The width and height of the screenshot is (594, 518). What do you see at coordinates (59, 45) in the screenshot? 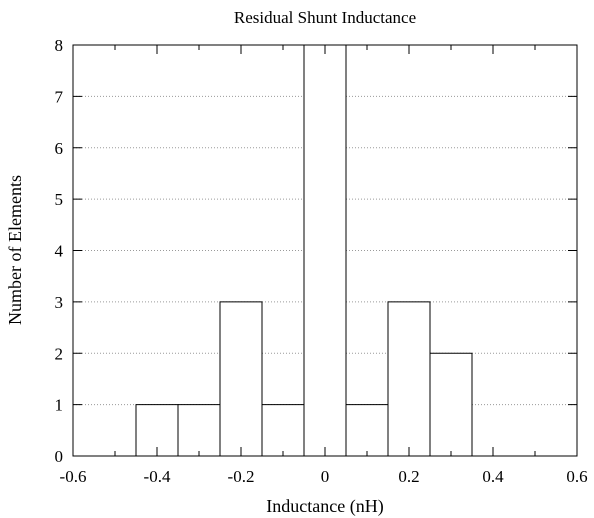
I see `y-tick-label: 8` at bounding box center [59, 45].